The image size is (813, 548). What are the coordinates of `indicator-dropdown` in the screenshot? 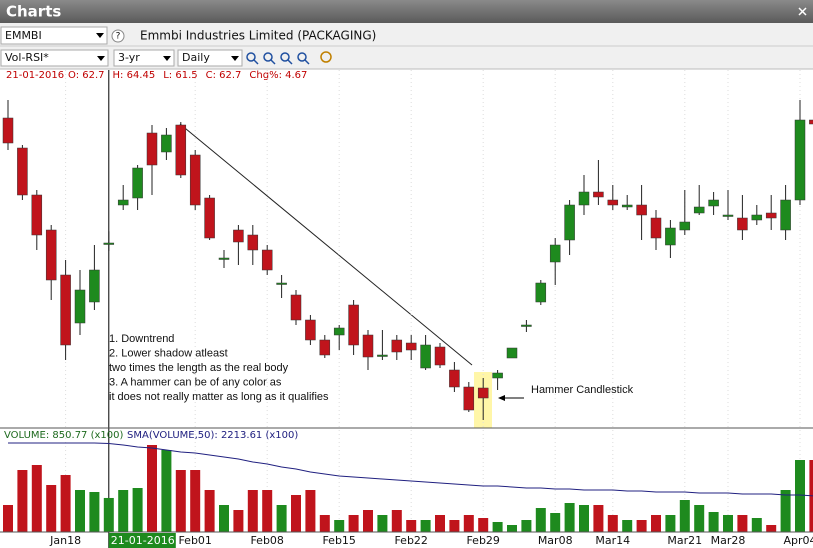 It's located at (54, 58).